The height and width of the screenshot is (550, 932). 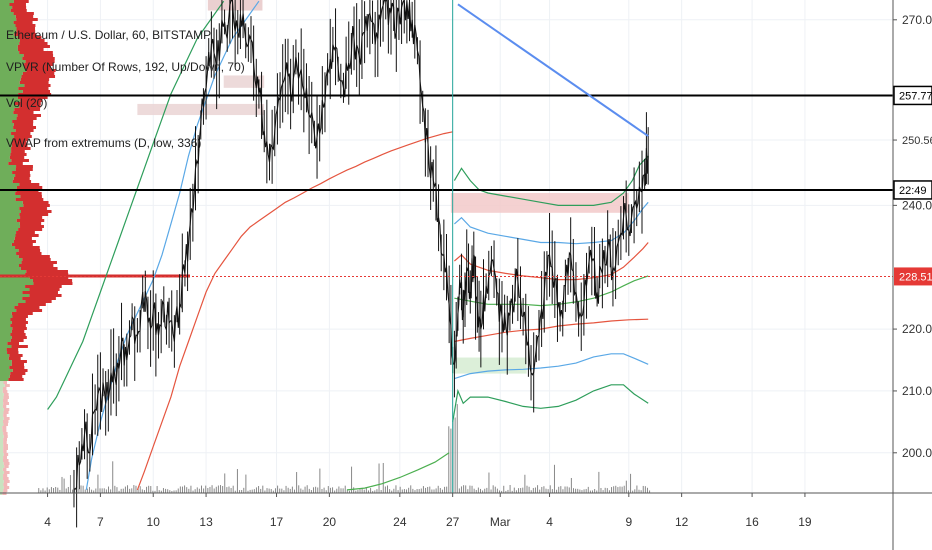 I want to click on x-tick-label: 20, so click(x=330, y=522).